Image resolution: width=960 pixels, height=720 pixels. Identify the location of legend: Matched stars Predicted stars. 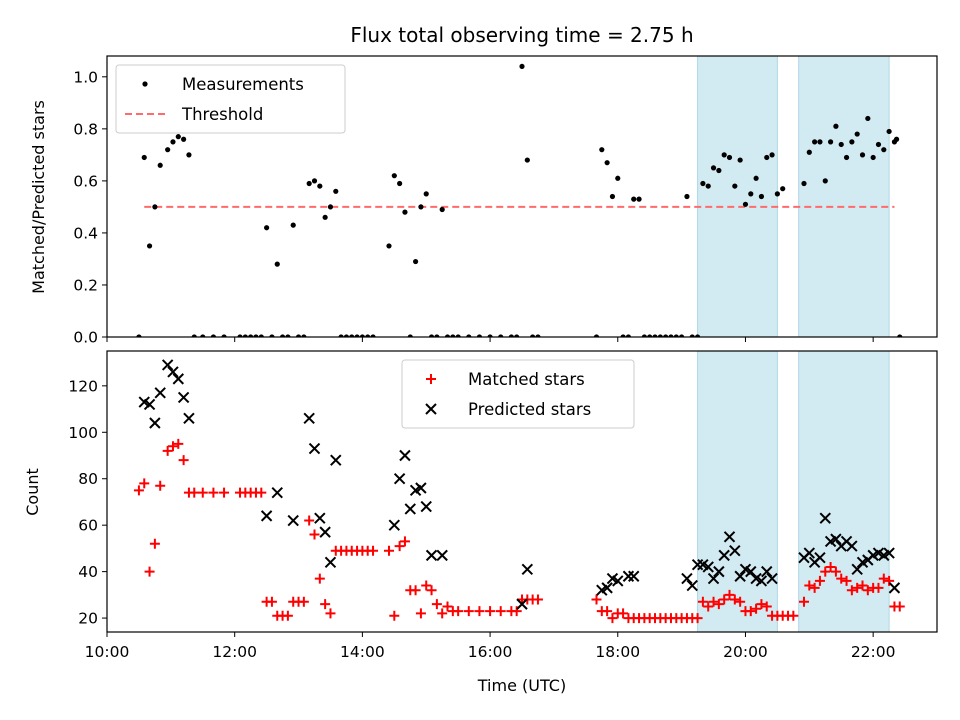
(518, 394).